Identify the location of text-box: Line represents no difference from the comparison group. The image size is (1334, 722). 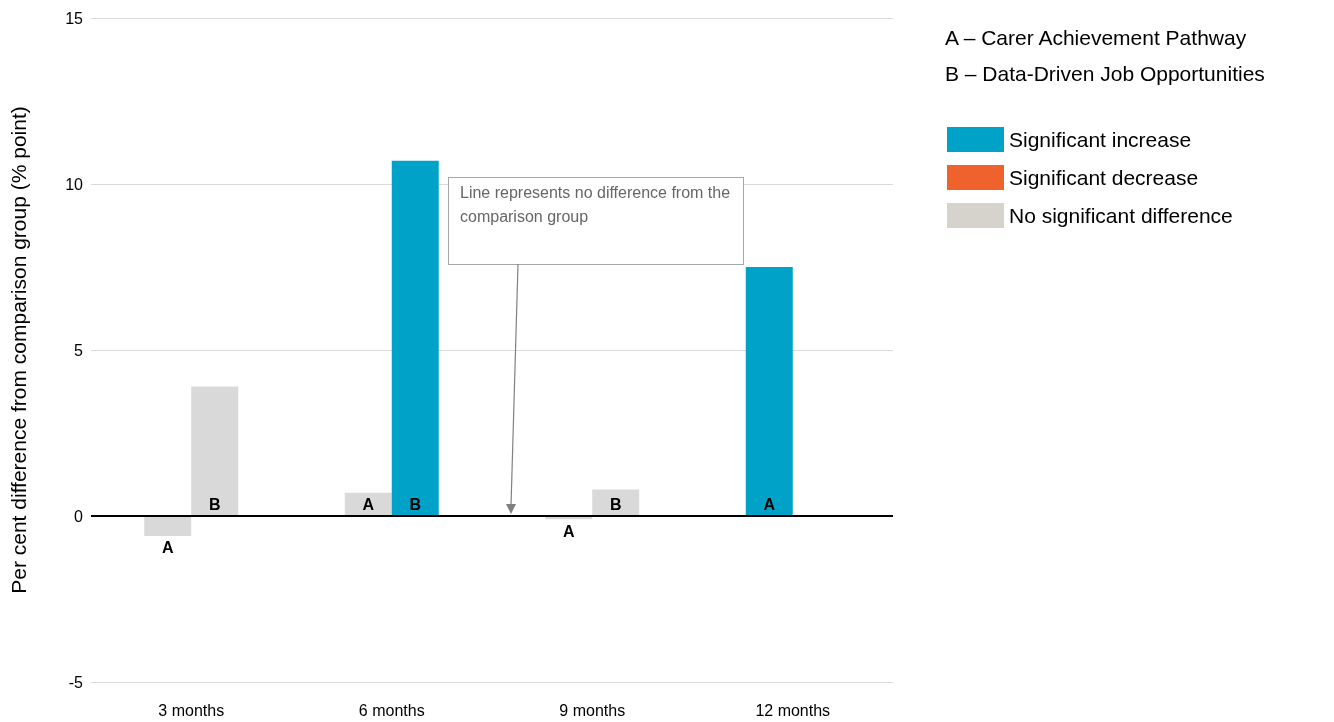
(596, 221).